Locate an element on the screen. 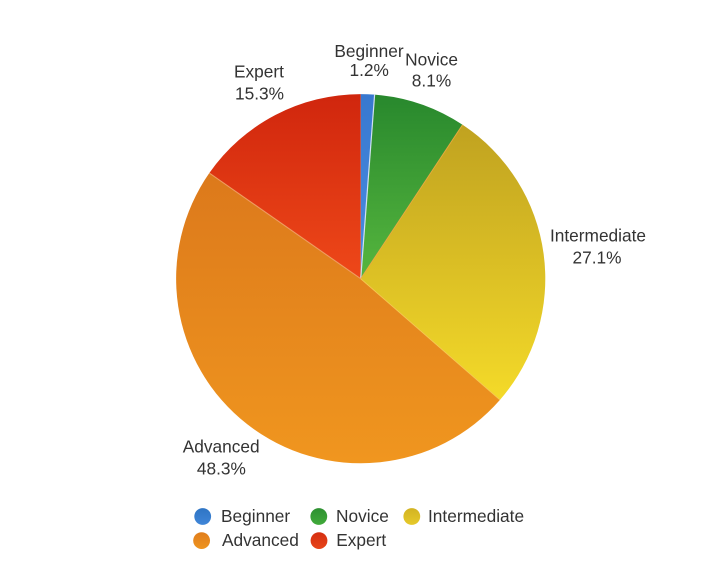 The image size is (720, 575). svg-text: 27.1% is located at coordinates (596, 258).